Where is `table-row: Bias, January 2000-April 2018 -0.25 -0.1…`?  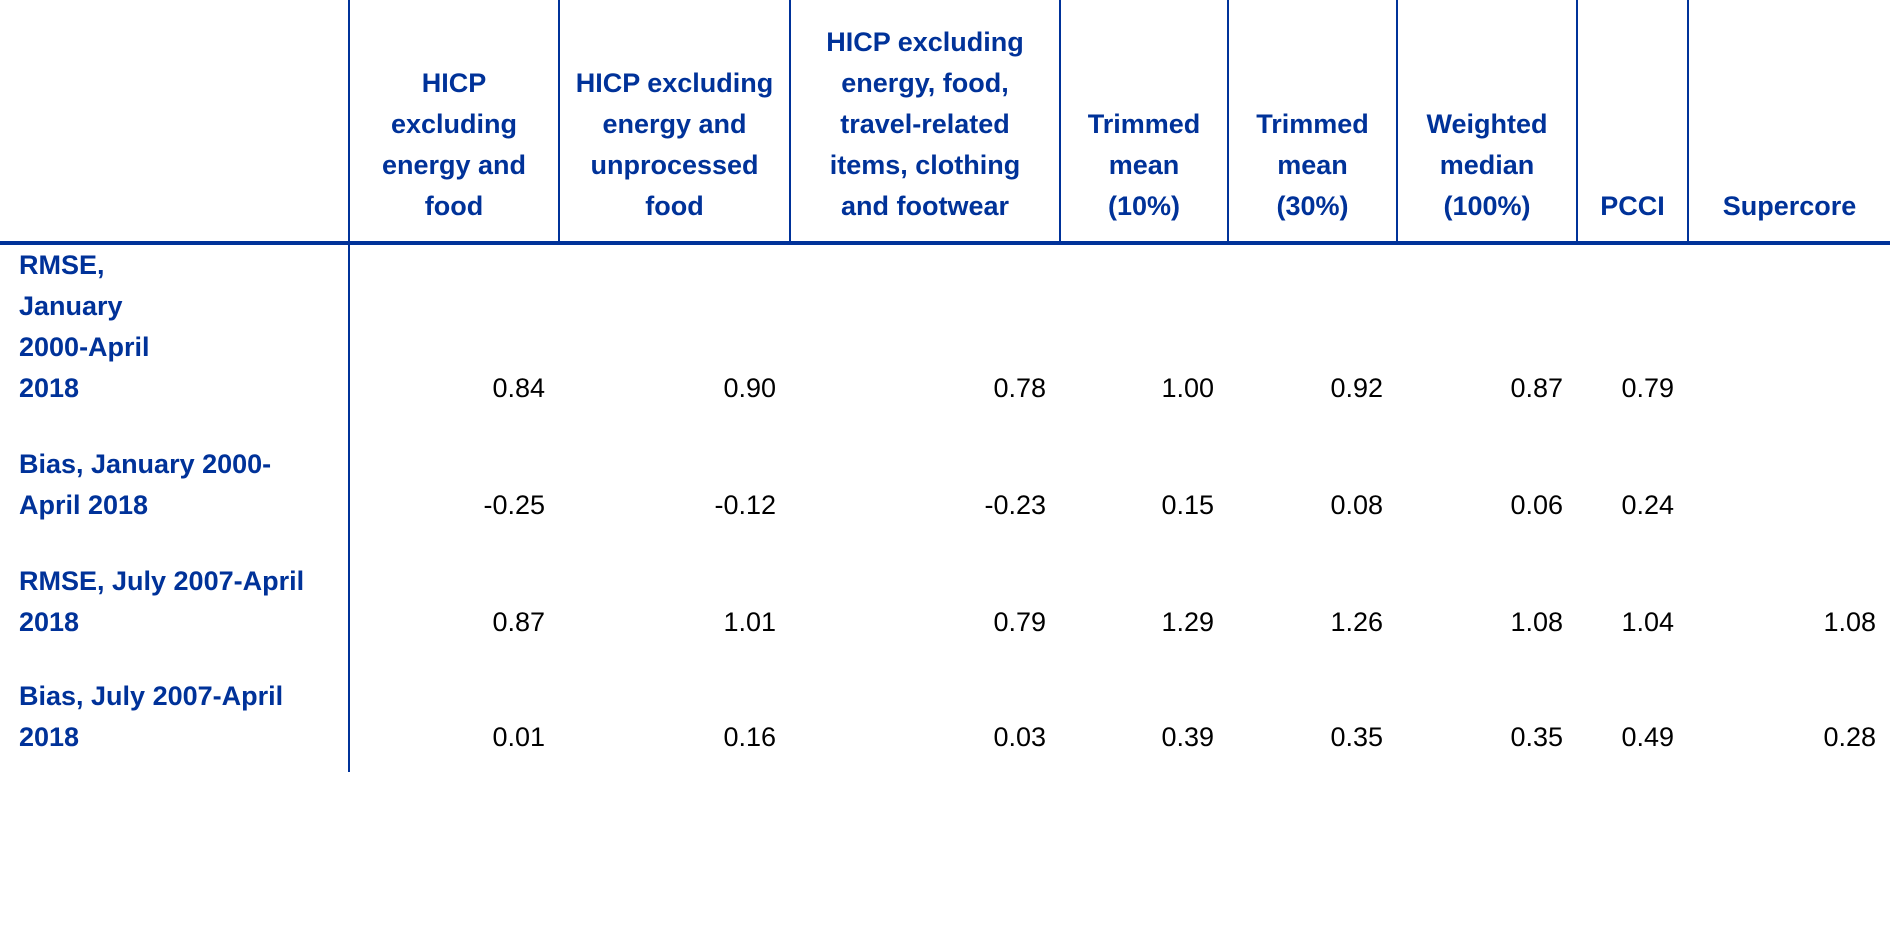 table-row: Bias, January 2000-April 2018 -0.25 -0.1… is located at coordinates (945, 467).